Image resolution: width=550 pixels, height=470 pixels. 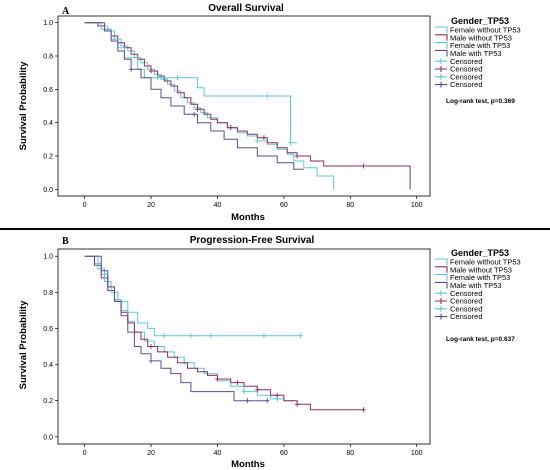 I want to click on chart-title: Progression-Free Survival, so click(x=252, y=240).